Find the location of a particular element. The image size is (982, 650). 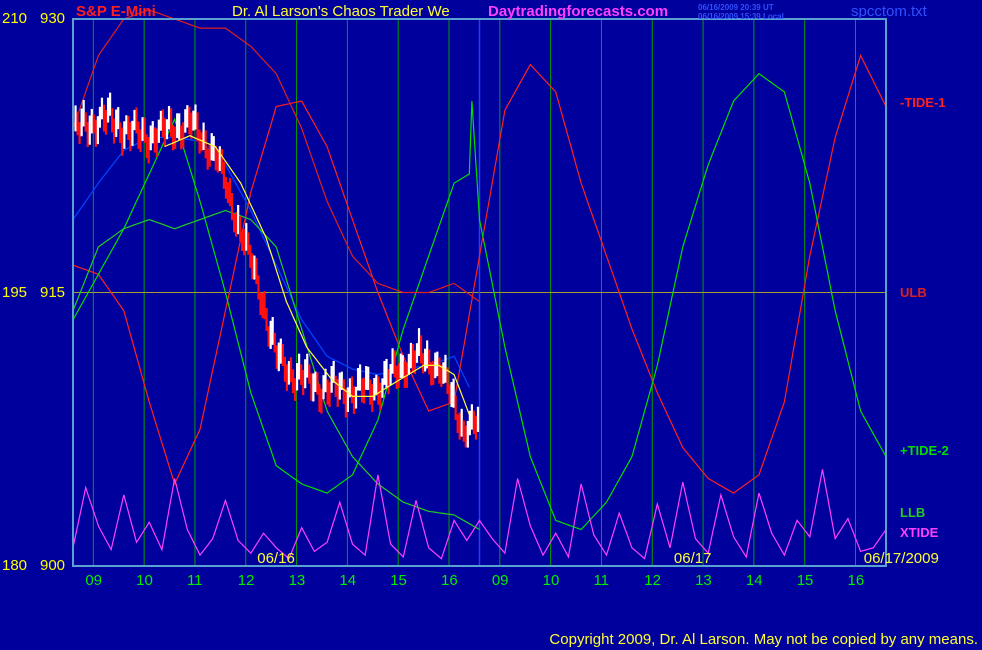

date-label-0: 06/16 is located at coordinates (276, 558).